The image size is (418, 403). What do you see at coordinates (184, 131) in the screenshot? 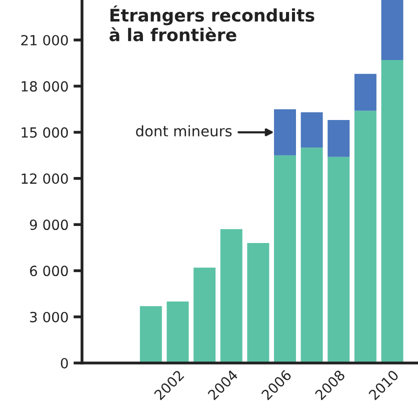
I see `annotation: dont mineurs` at bounding box center [184, 131].